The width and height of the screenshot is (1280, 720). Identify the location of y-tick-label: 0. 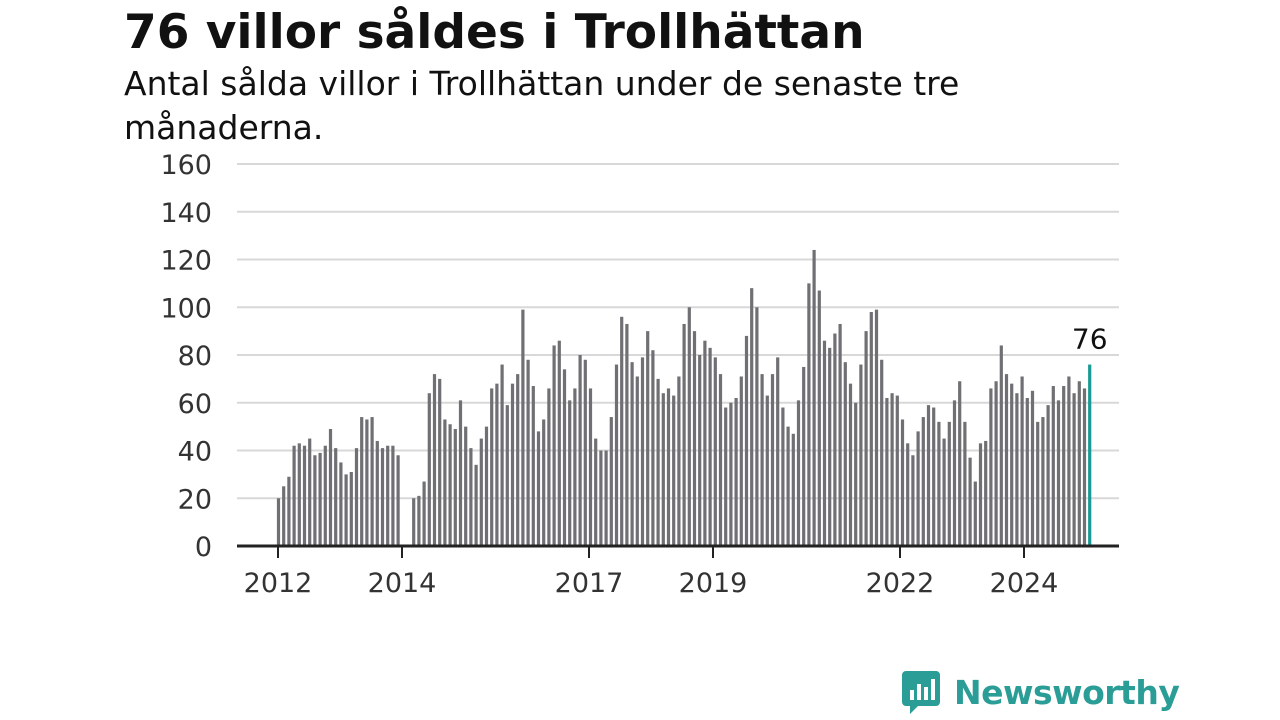
(203, 547).